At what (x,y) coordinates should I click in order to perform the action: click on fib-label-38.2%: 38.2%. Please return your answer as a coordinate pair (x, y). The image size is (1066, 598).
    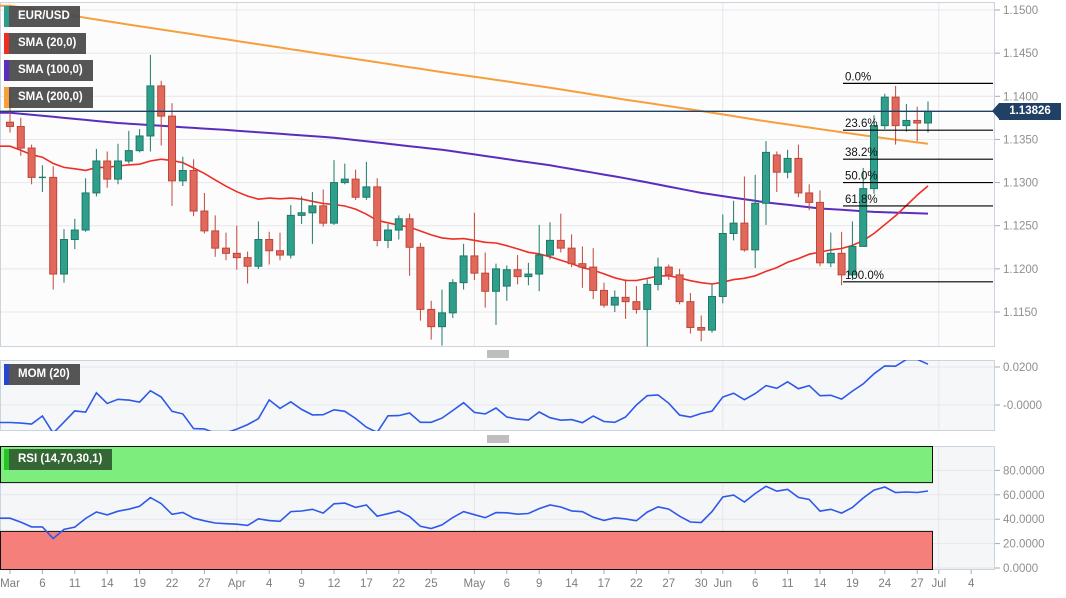
    Looking at the image, I should click on (861, 153).